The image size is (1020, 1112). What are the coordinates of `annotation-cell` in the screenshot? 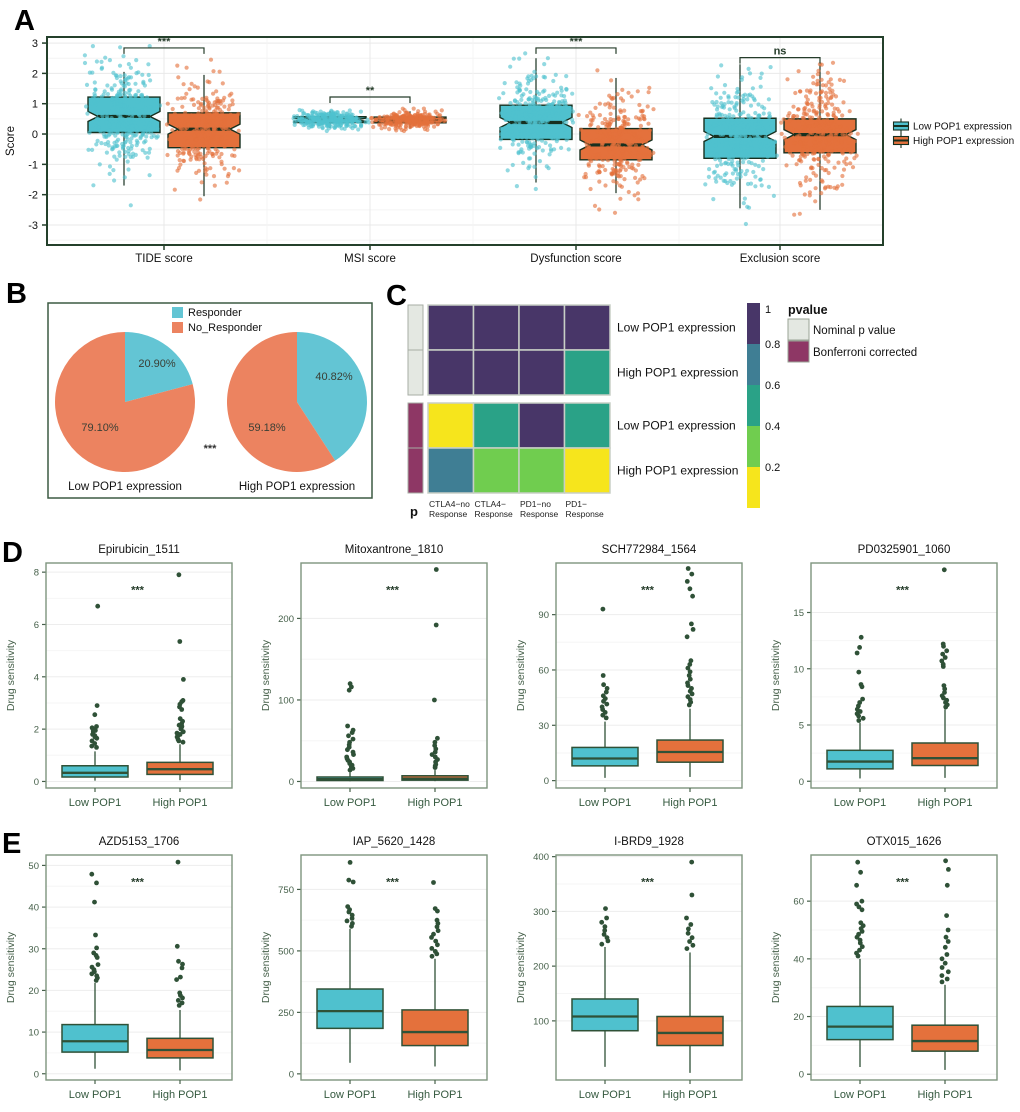 It's located at (415, 470).